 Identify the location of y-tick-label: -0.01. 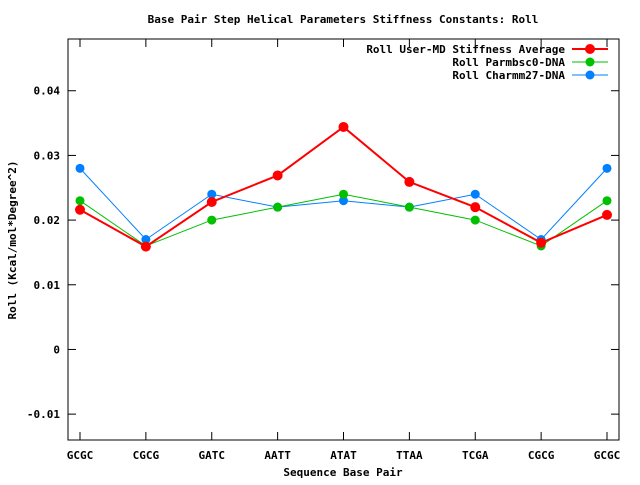
(43, 414).